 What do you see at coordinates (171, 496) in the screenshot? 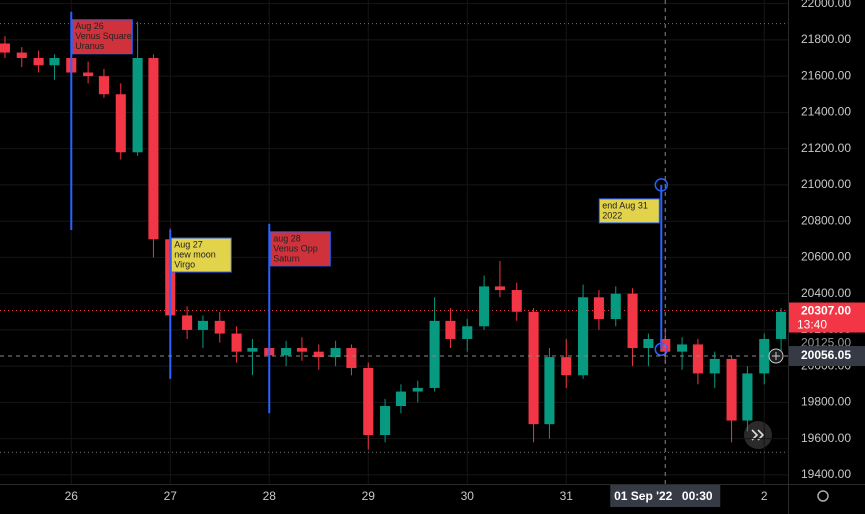
I see `x-tick-label: 27` at bounding box center [171, 496].